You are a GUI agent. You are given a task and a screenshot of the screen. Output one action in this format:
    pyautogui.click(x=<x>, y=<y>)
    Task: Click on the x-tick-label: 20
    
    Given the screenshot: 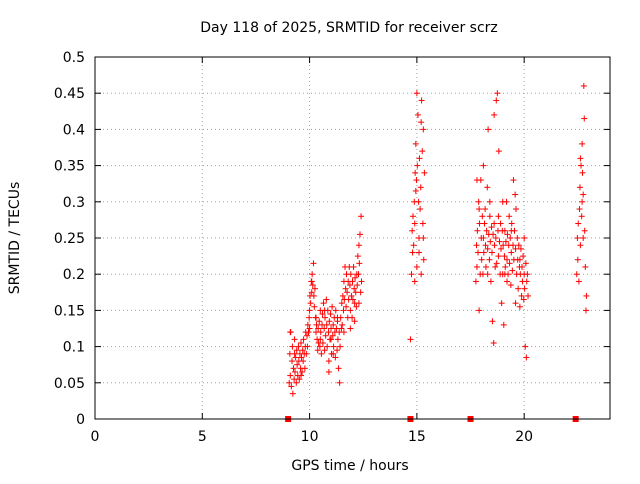 What is the action you would take?
    pyautogui.click(x=524, y=437)
    